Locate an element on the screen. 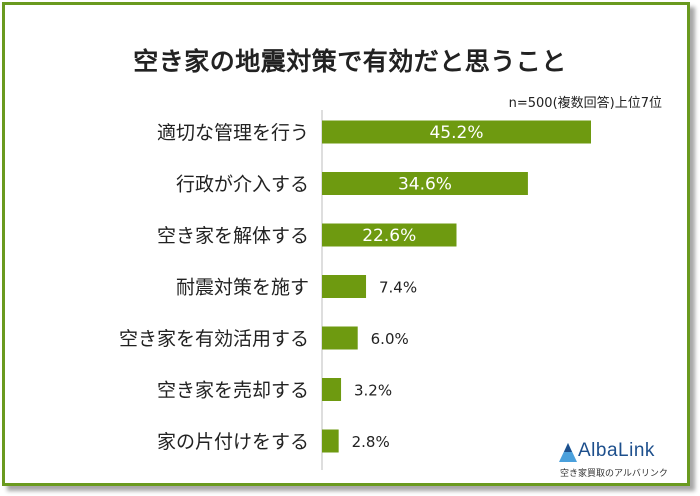 This screenshot has width=700, height=496. data-label: 22.6% is located at coordinates (389, 236).